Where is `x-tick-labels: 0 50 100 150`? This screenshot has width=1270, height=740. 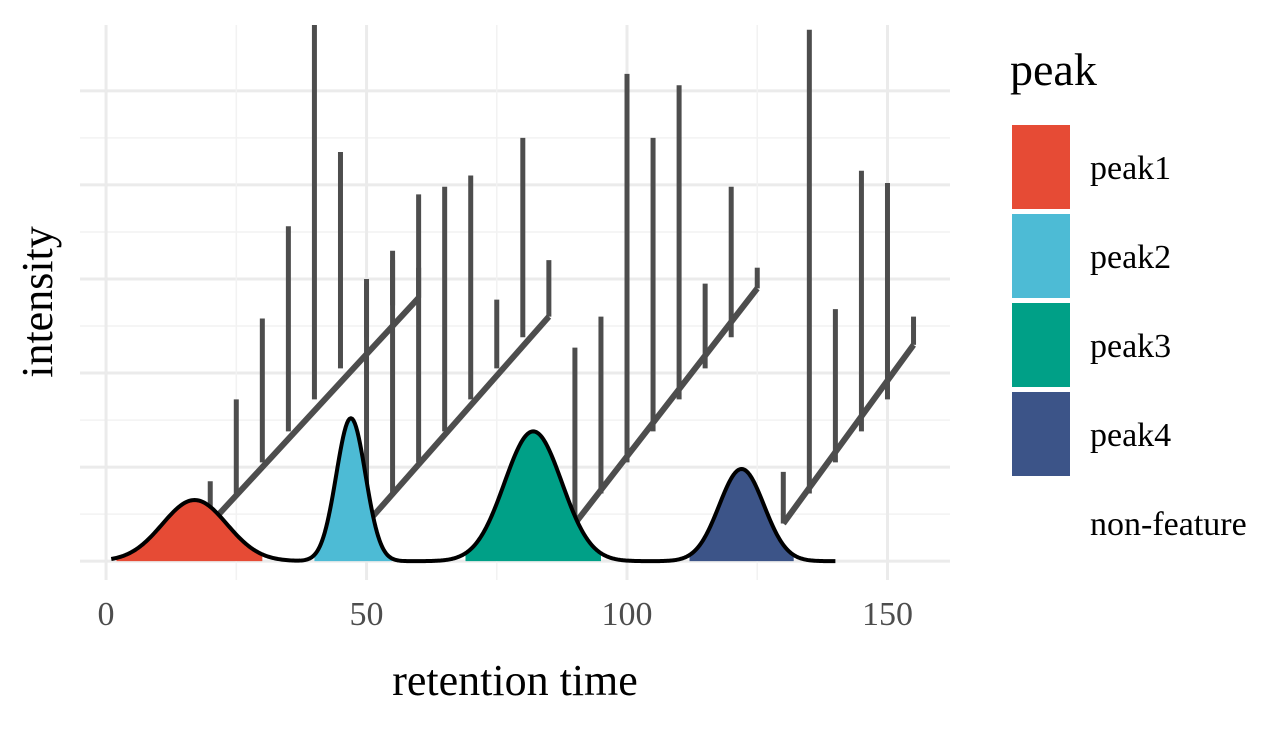 x-tick-labels: 0 50 100 150 is located at coordinates (505, 614).